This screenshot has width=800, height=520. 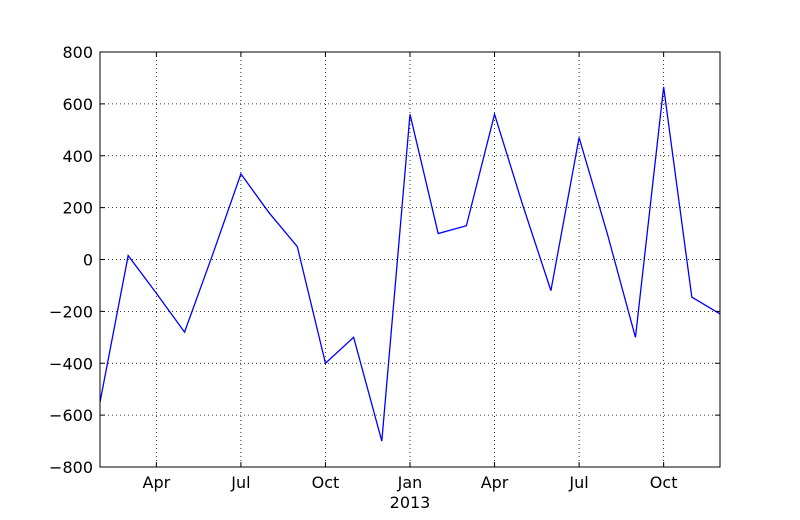 I want to click on y-tick-label: 200, so click(x=77, y=208).